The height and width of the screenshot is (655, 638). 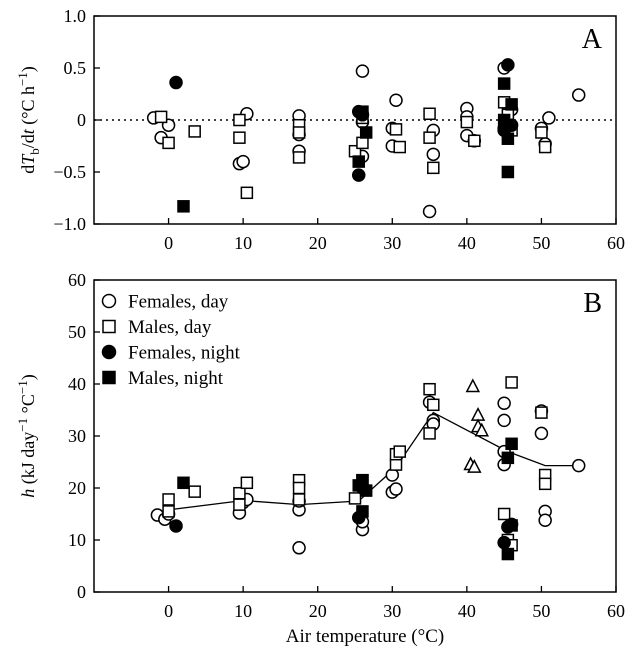 I want to click on panel-a-y-axis-label: dTb/dt (°C h−1), so click(x=28, y=120).